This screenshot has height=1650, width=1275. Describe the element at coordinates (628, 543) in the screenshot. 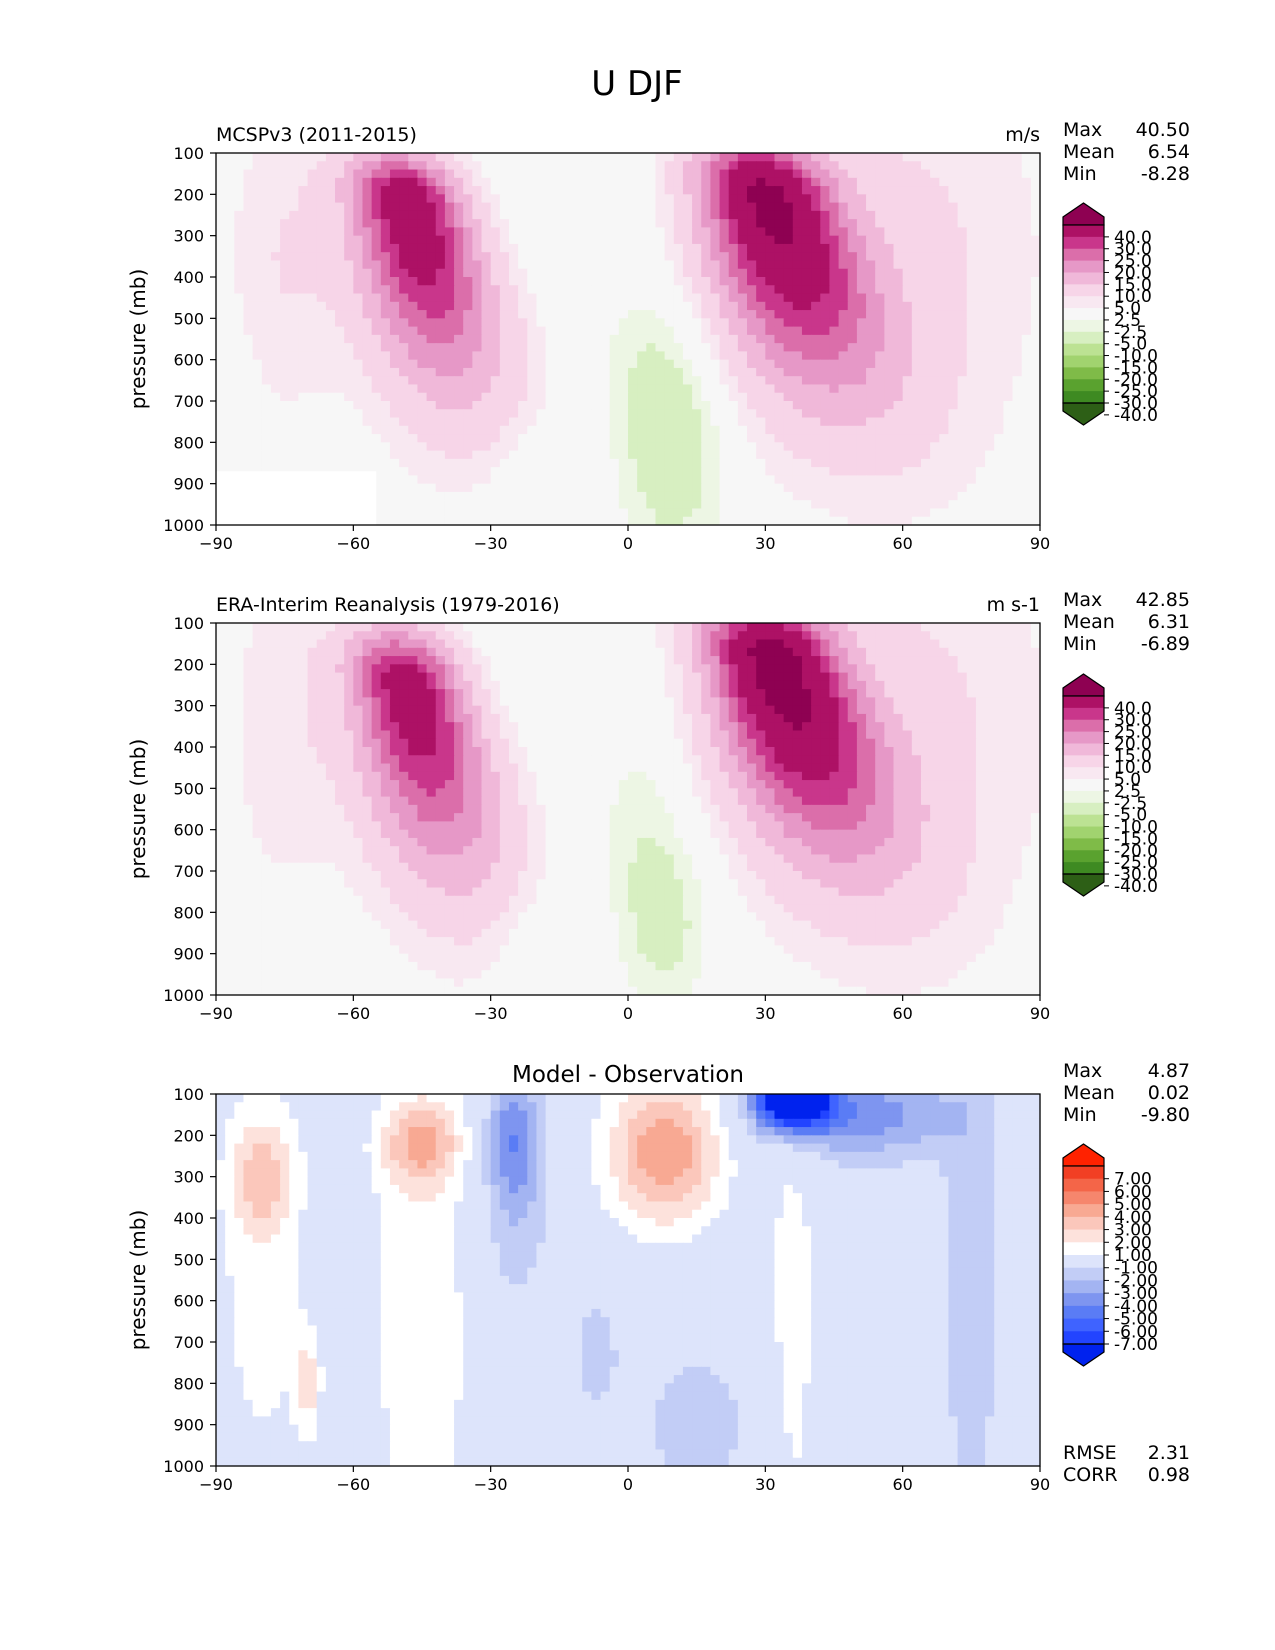

I see `x-tick-label: 0` at that location.